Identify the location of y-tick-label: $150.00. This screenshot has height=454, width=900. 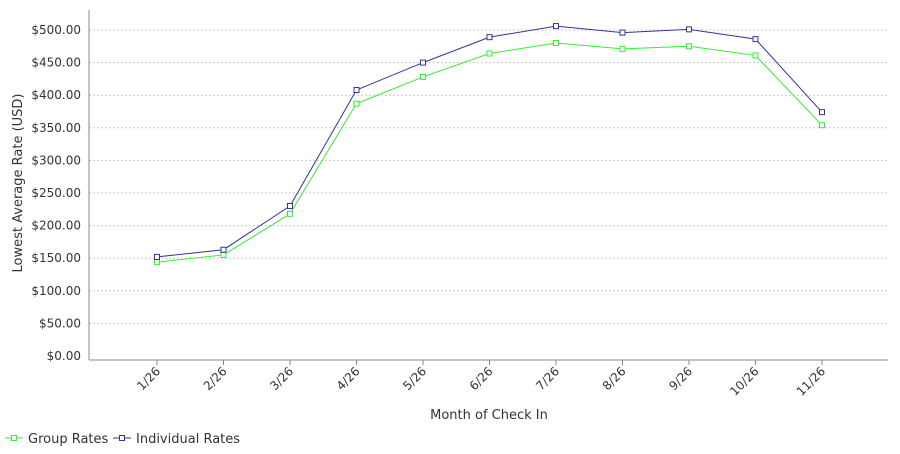
(56, 258).